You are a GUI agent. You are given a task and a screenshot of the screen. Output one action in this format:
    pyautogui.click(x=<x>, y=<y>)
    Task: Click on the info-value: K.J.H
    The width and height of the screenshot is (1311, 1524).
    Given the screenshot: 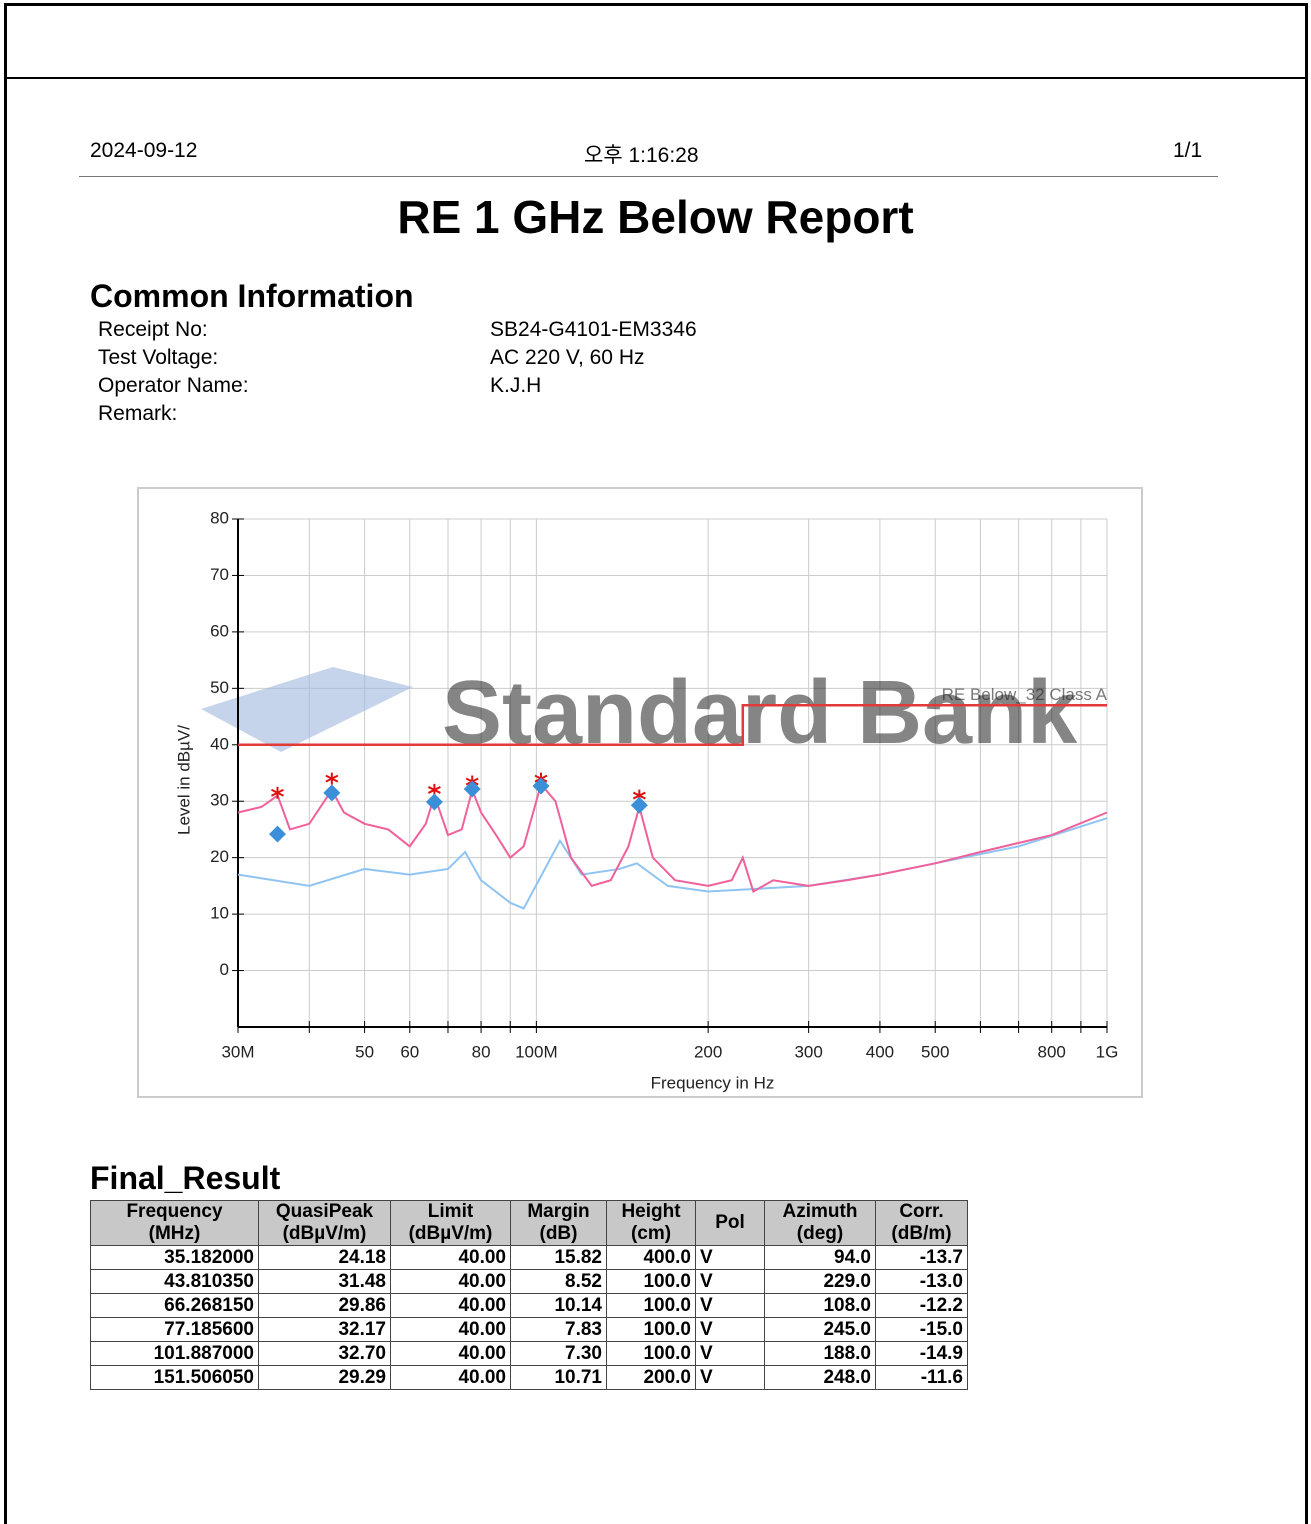 What is the action you would take?
    pyautogui.click(x=516, y=385)
    